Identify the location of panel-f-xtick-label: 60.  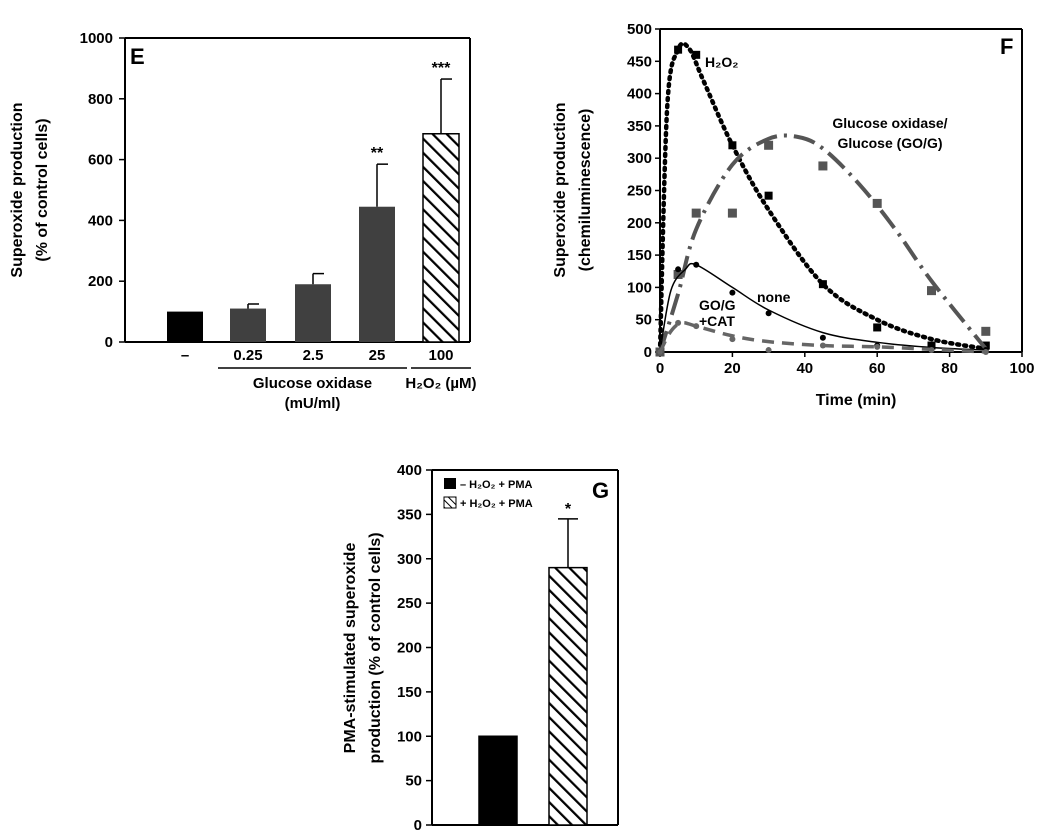
(877, 368).